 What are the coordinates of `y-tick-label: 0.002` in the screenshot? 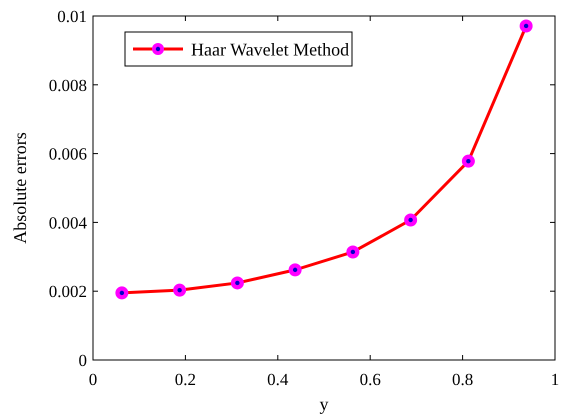 It's located at (67, 292).